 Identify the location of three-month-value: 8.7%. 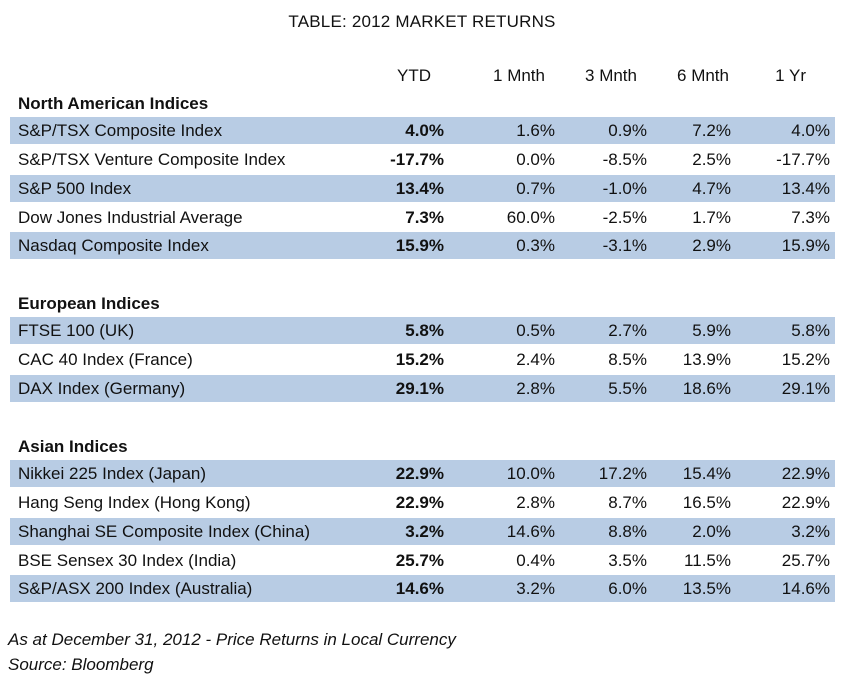
(627, 502).